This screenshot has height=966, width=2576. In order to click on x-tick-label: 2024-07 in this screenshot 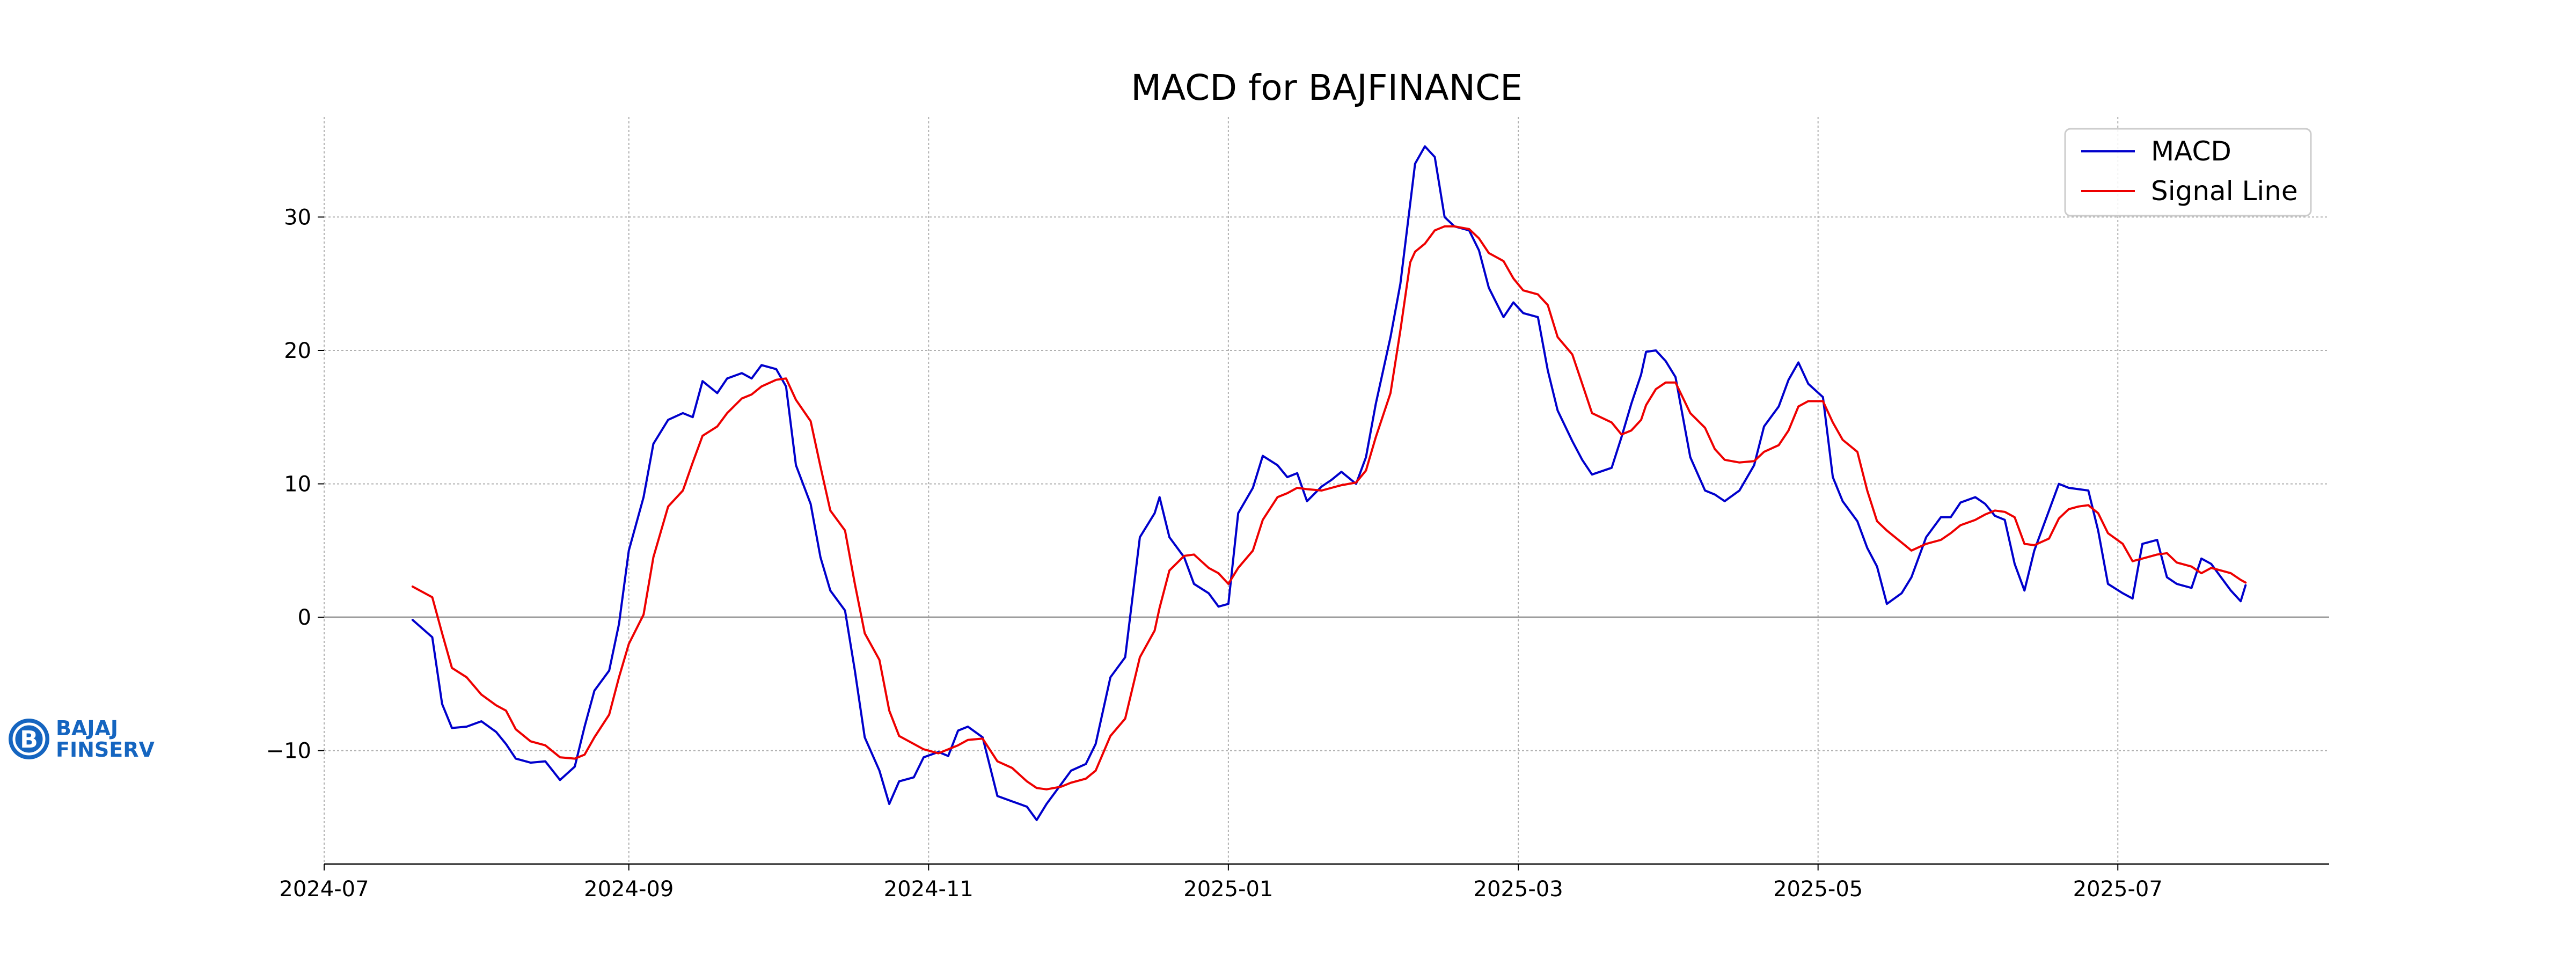, I will do `click(324, 889)`.